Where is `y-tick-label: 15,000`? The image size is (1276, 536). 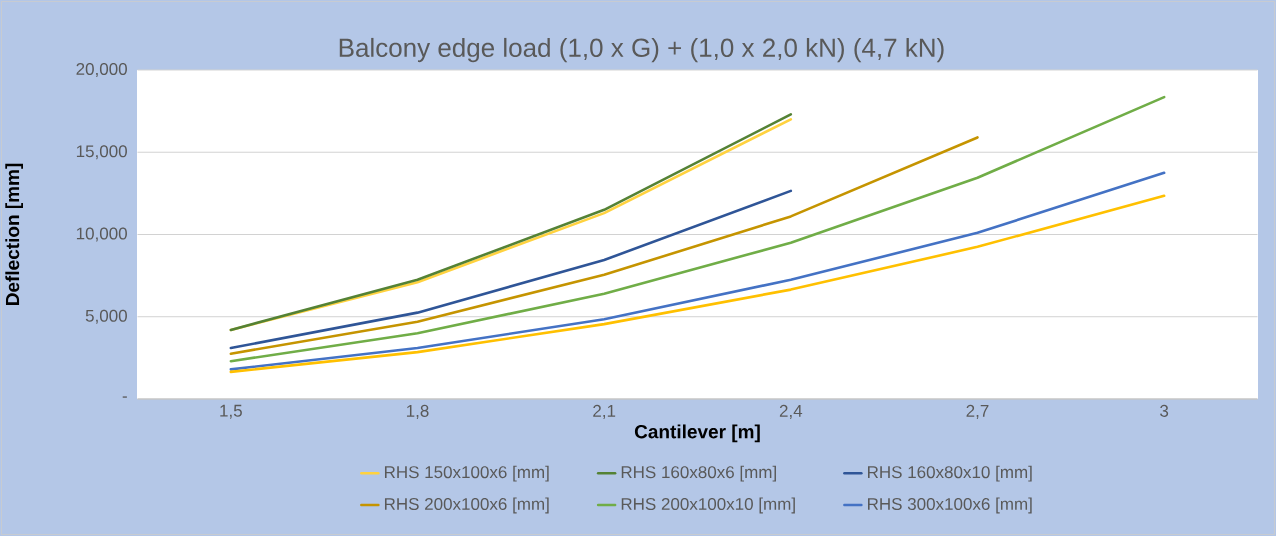
y-tick-label: 15,000 is located at coordinates (101, 152).